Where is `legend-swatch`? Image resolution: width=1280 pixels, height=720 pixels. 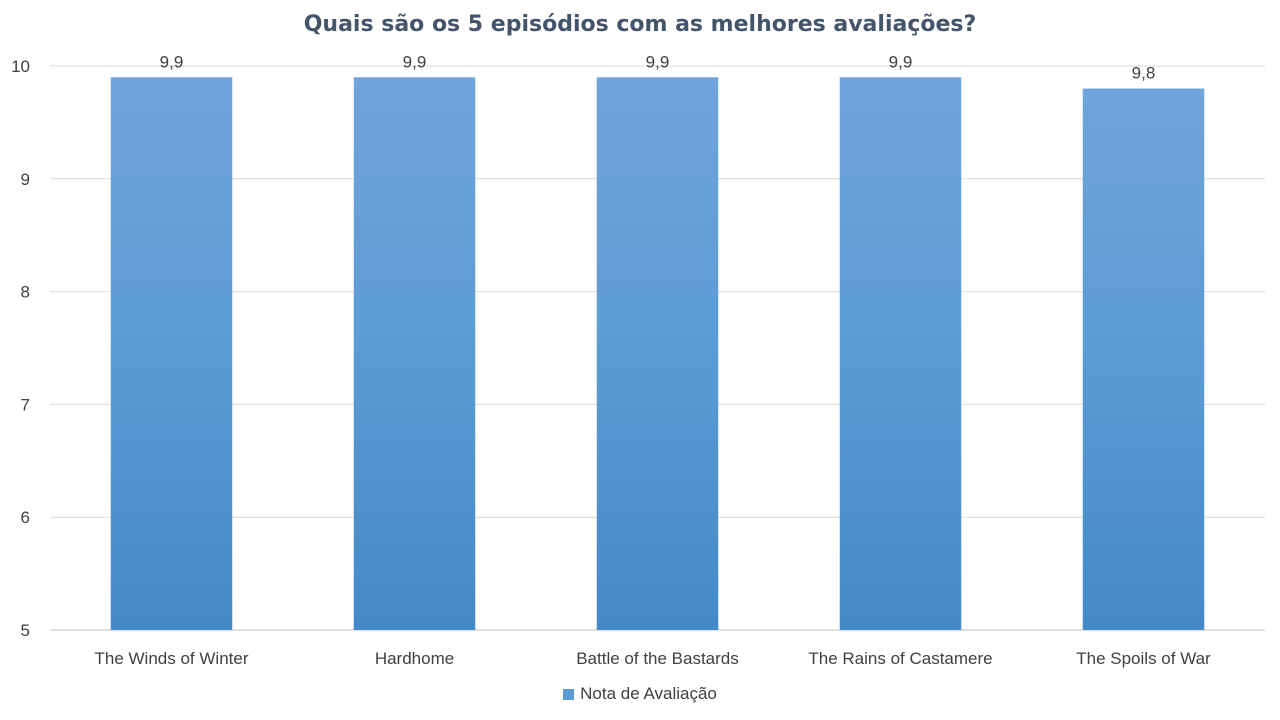 legend-swatch is located at coordinates (569, 694).